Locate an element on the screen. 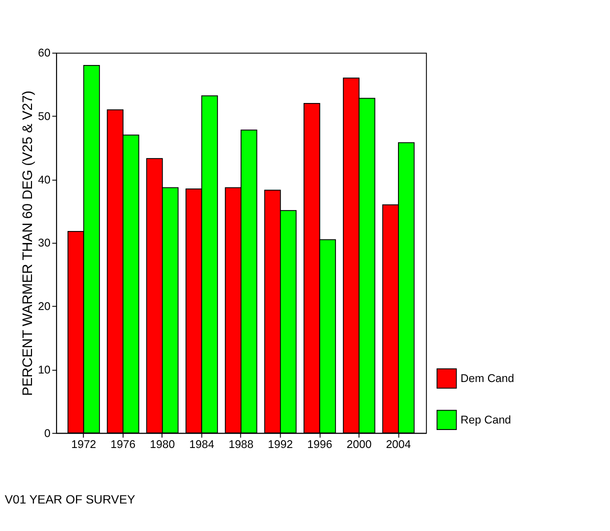 The width and height of the screenshot is (610, 531). x-tick-label: 1988 is located at coordinates (241, 445).